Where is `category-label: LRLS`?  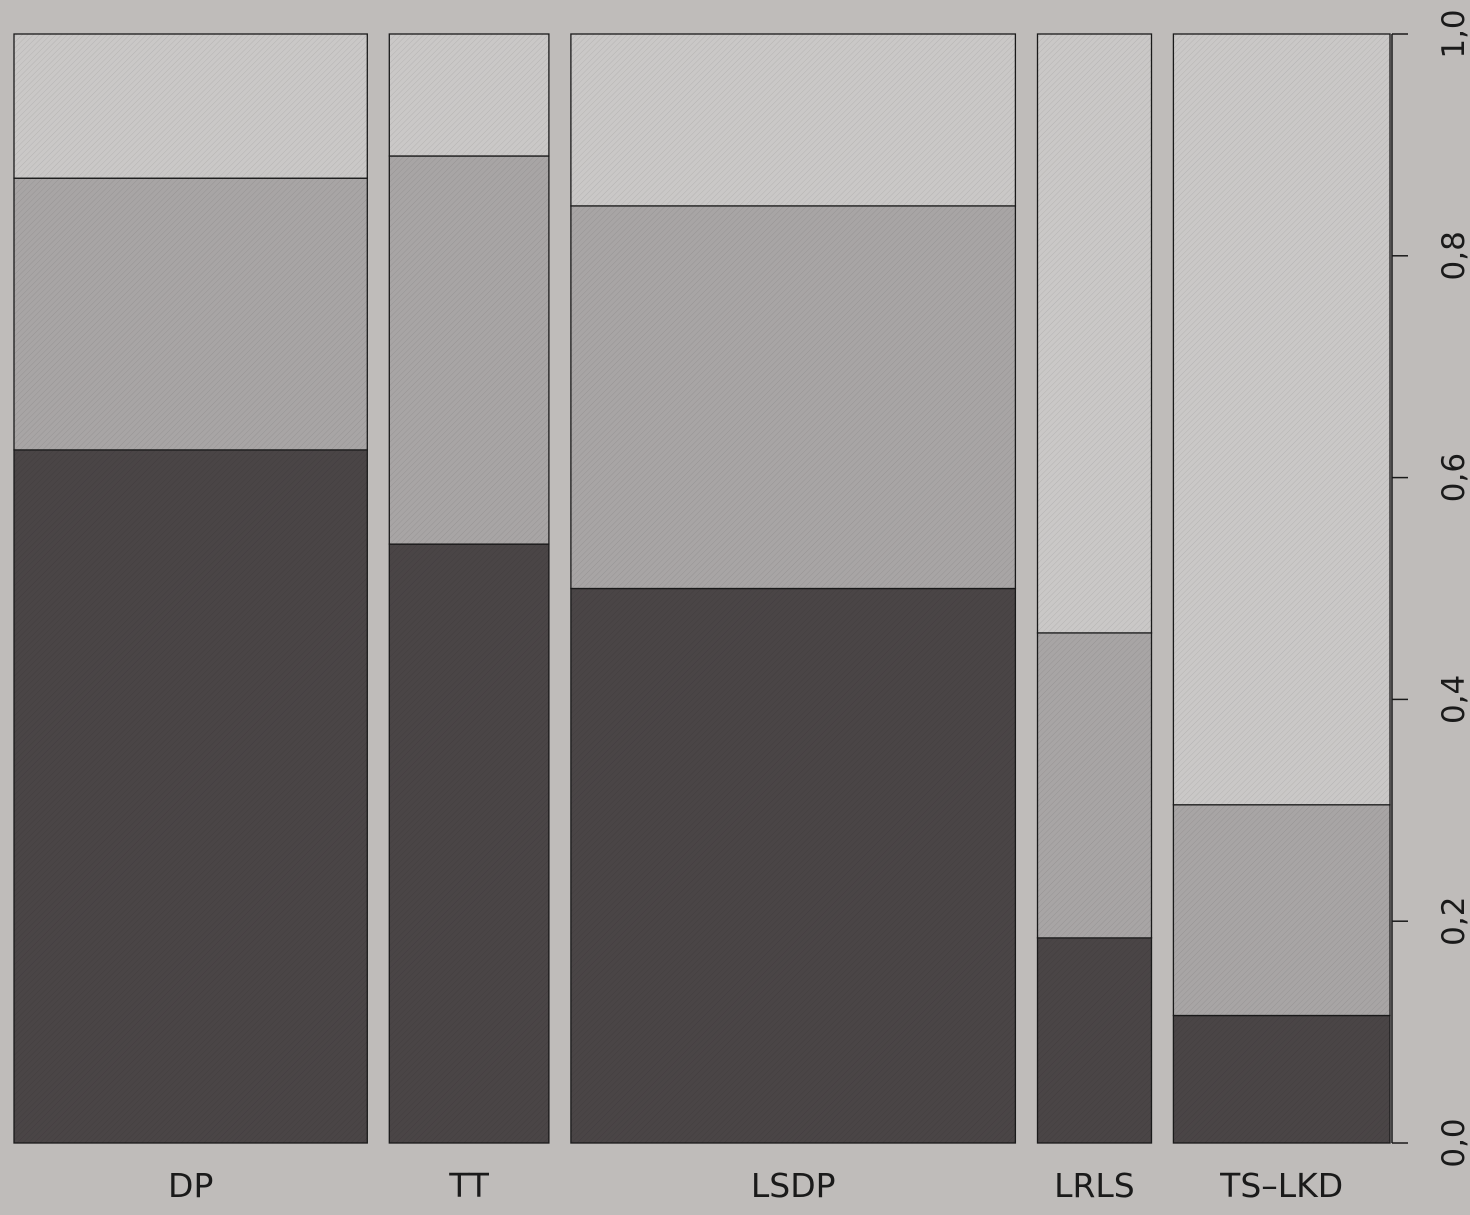
category-label: LRLS is located at coordinates (1094, 1185).